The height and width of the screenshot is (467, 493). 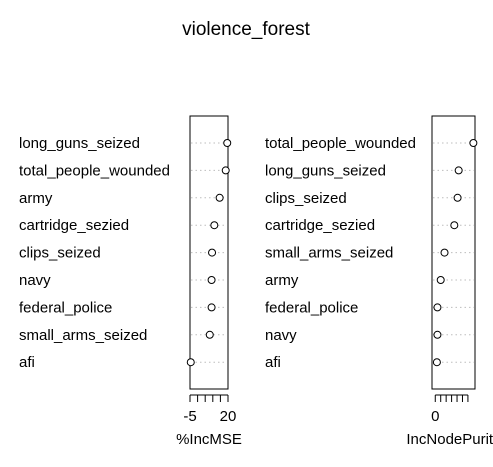 What do you see at coordinates (449, 439) in the screenshot?
I see `x-axis-label: IncNodePurity` at bounding box center [449, 439].